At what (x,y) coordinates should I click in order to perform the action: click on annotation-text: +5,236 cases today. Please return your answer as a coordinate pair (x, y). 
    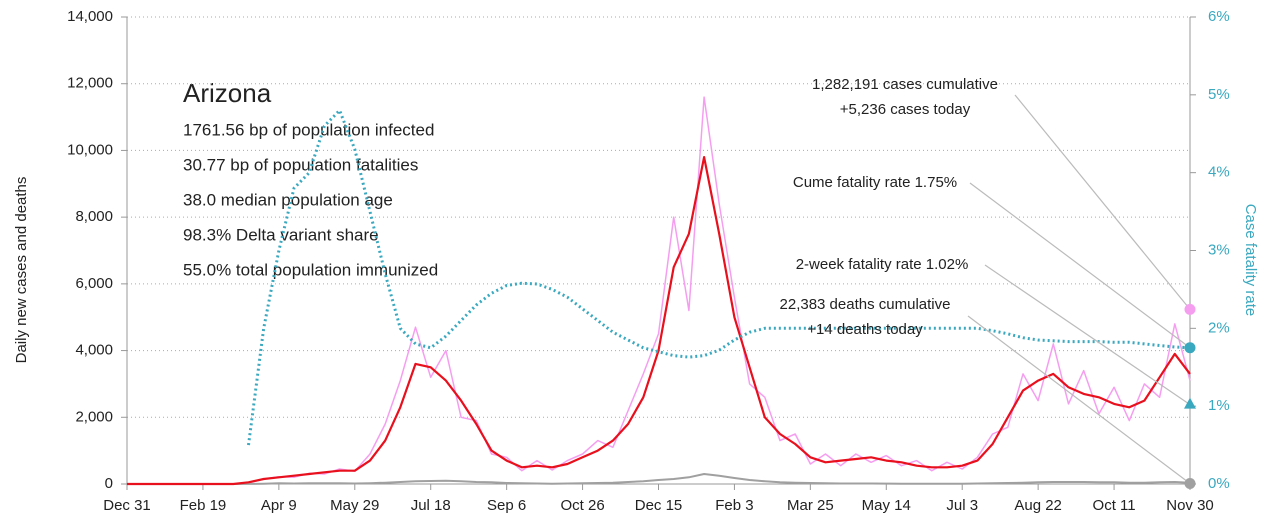
    Looking at the image, I should click on (905, 109).